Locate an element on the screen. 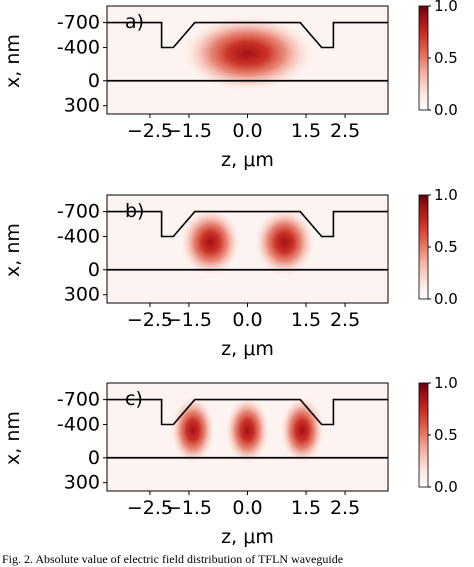  panel-label: b) is located at coordinates (134, 211).